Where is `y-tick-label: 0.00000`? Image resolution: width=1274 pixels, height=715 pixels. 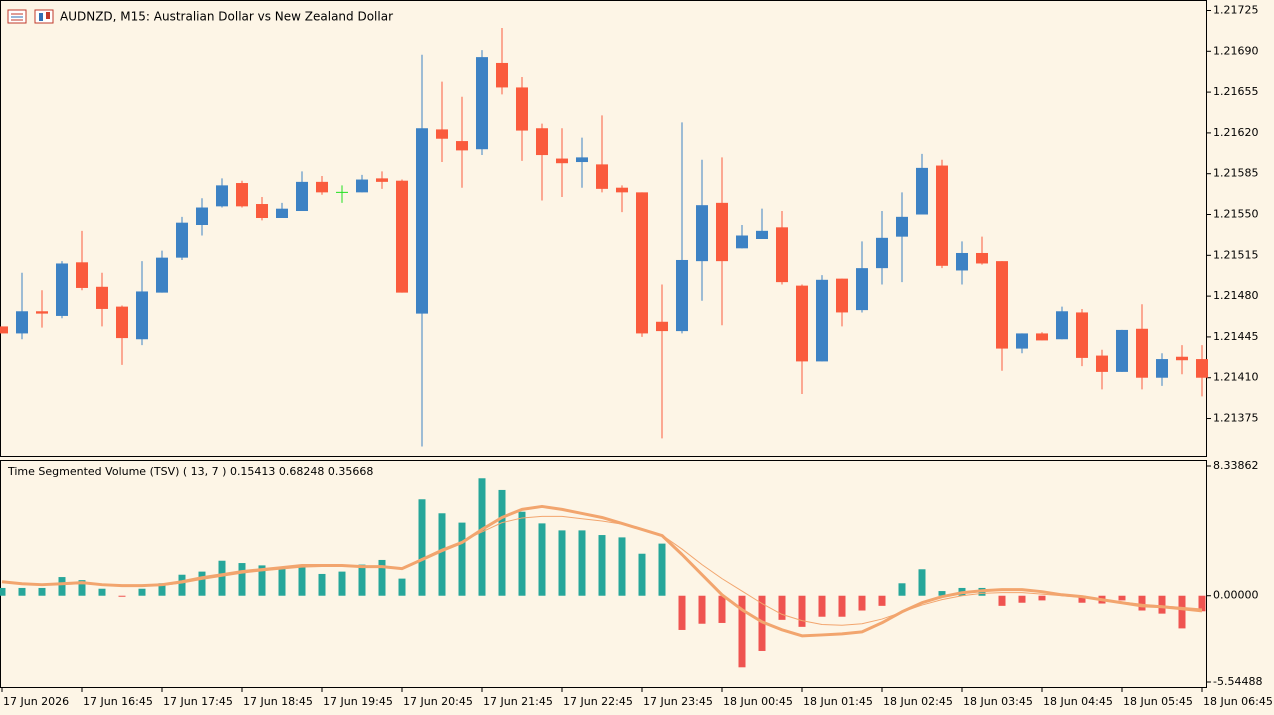 y-tick-label: 0.00000 is located at coordinates (1236, 595).